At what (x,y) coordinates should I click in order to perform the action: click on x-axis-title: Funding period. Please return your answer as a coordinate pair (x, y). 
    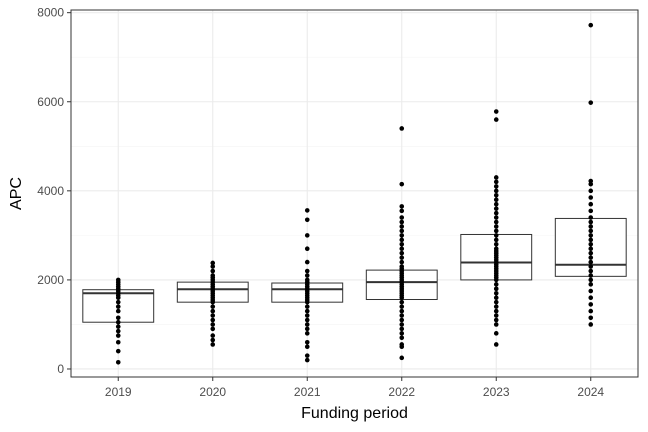
    Looking at the image, I should click on (354, 413).